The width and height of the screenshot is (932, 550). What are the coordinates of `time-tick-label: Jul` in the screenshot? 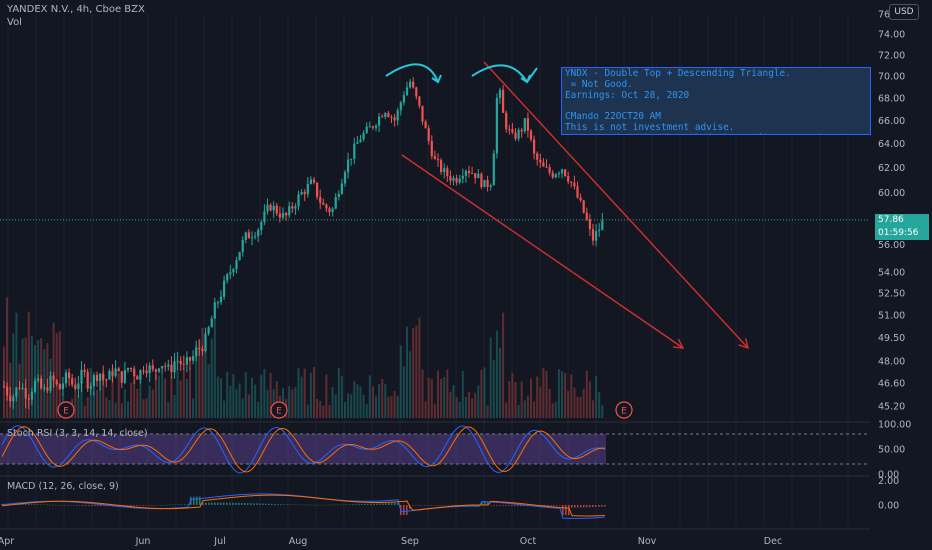 It's located at (219, 541).